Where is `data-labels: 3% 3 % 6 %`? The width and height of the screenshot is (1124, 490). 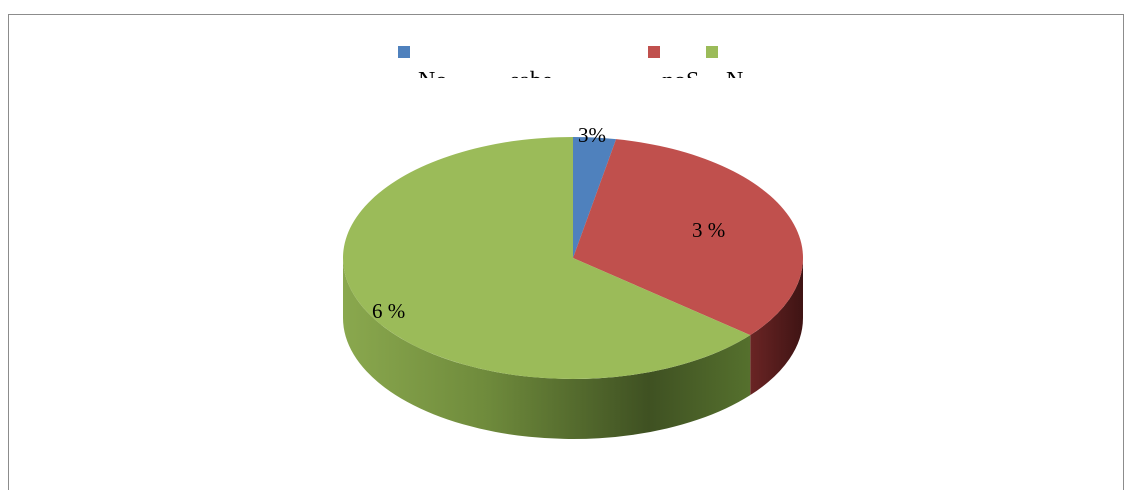
data-labels: 3% 3 % 6 % is located at coordinates (548, 223).